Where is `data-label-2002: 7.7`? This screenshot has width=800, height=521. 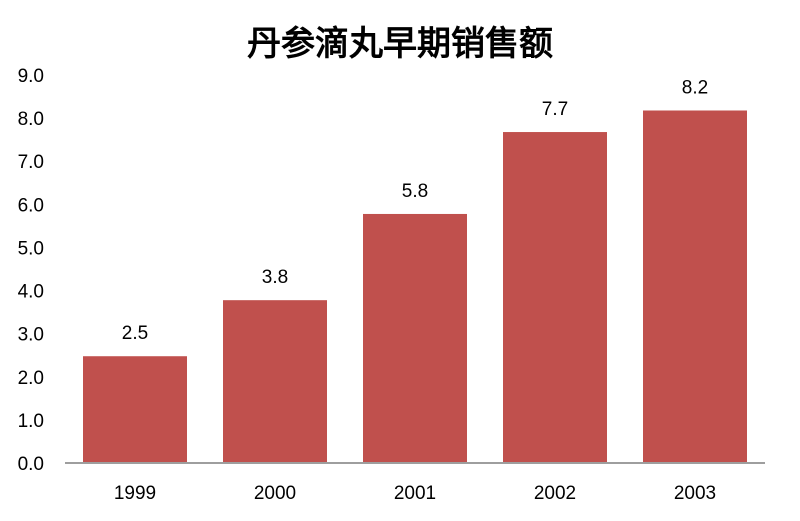
data-label-2002: 7.7 is located at coordinates (555, 109).